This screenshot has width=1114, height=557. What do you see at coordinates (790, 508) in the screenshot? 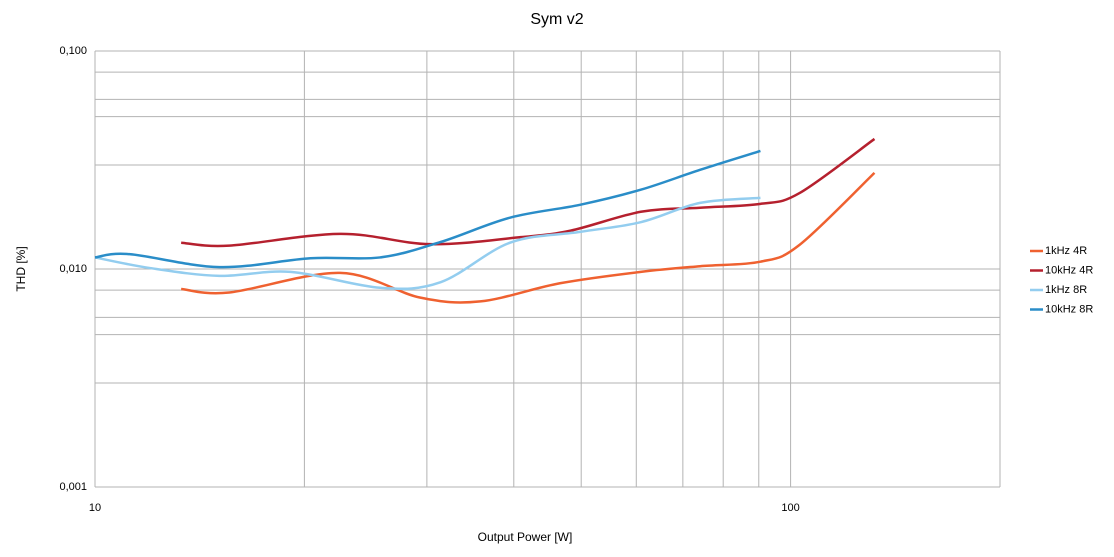
I see `x-tick-label: 100` at bounding box center [790, 508].